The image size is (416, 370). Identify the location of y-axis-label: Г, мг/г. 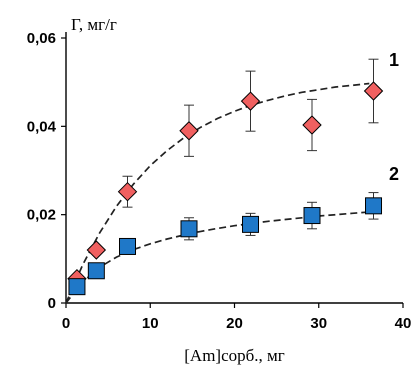
(94, 24).